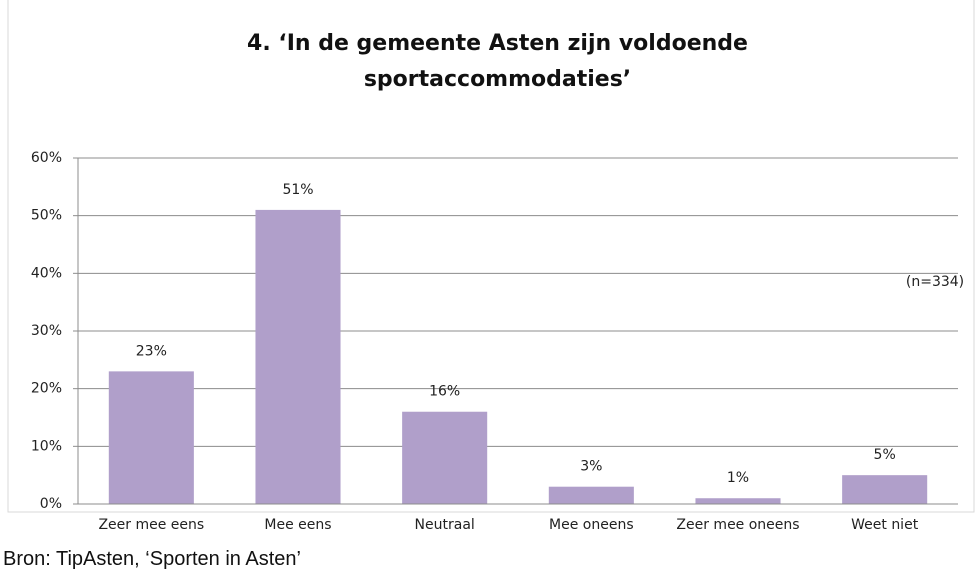  What do you see at coordinates (152, 559) in the screenshot?
I see `source-note: Bron: TipAsten, ‘Sporten in Asten’` at bounding box center [152, 559].